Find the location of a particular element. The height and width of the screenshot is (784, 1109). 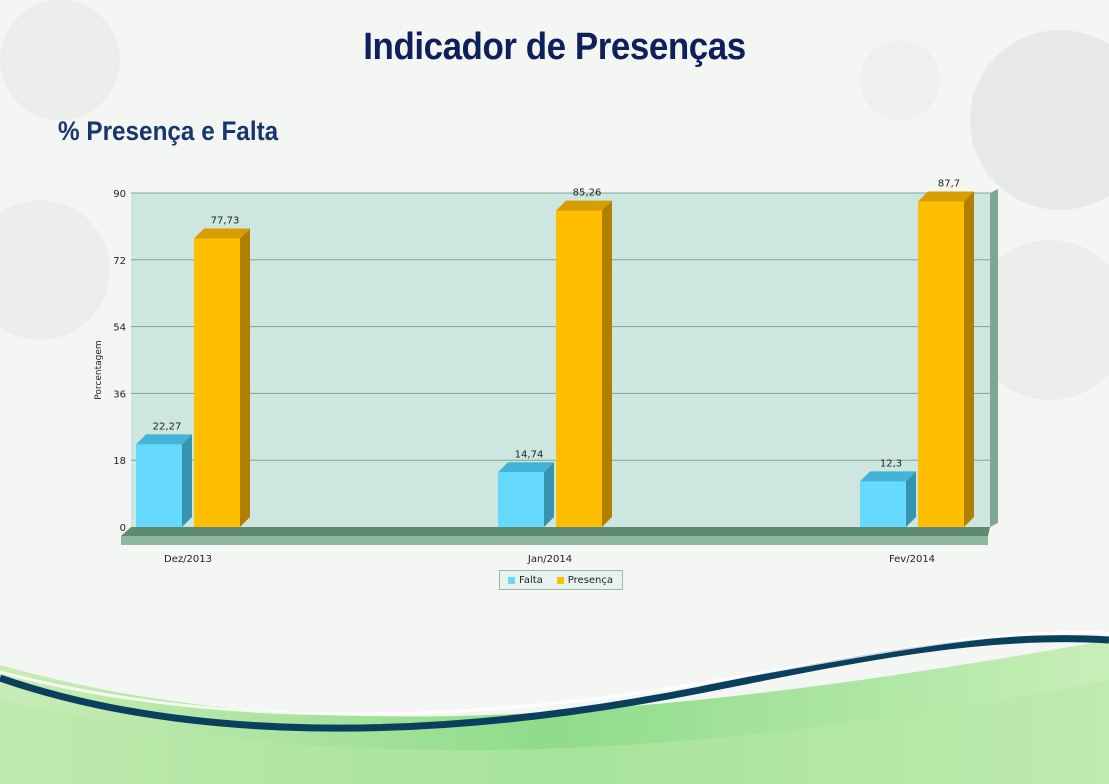

legend-item-falta: Falta is located at coordinates (525, 580).